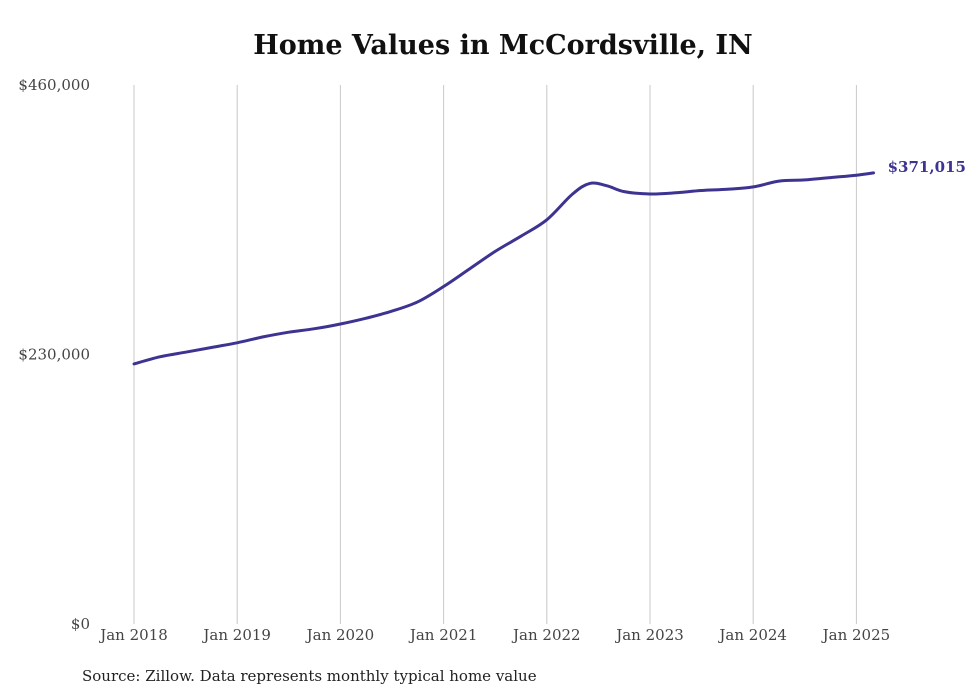 Image resolution: width=980 pixels, height=699 pixels. What do you see at coordinates (340, 635) in the screenshot?
I see `x-tick-label: Jan 2020` at bounding box center [340, 635].